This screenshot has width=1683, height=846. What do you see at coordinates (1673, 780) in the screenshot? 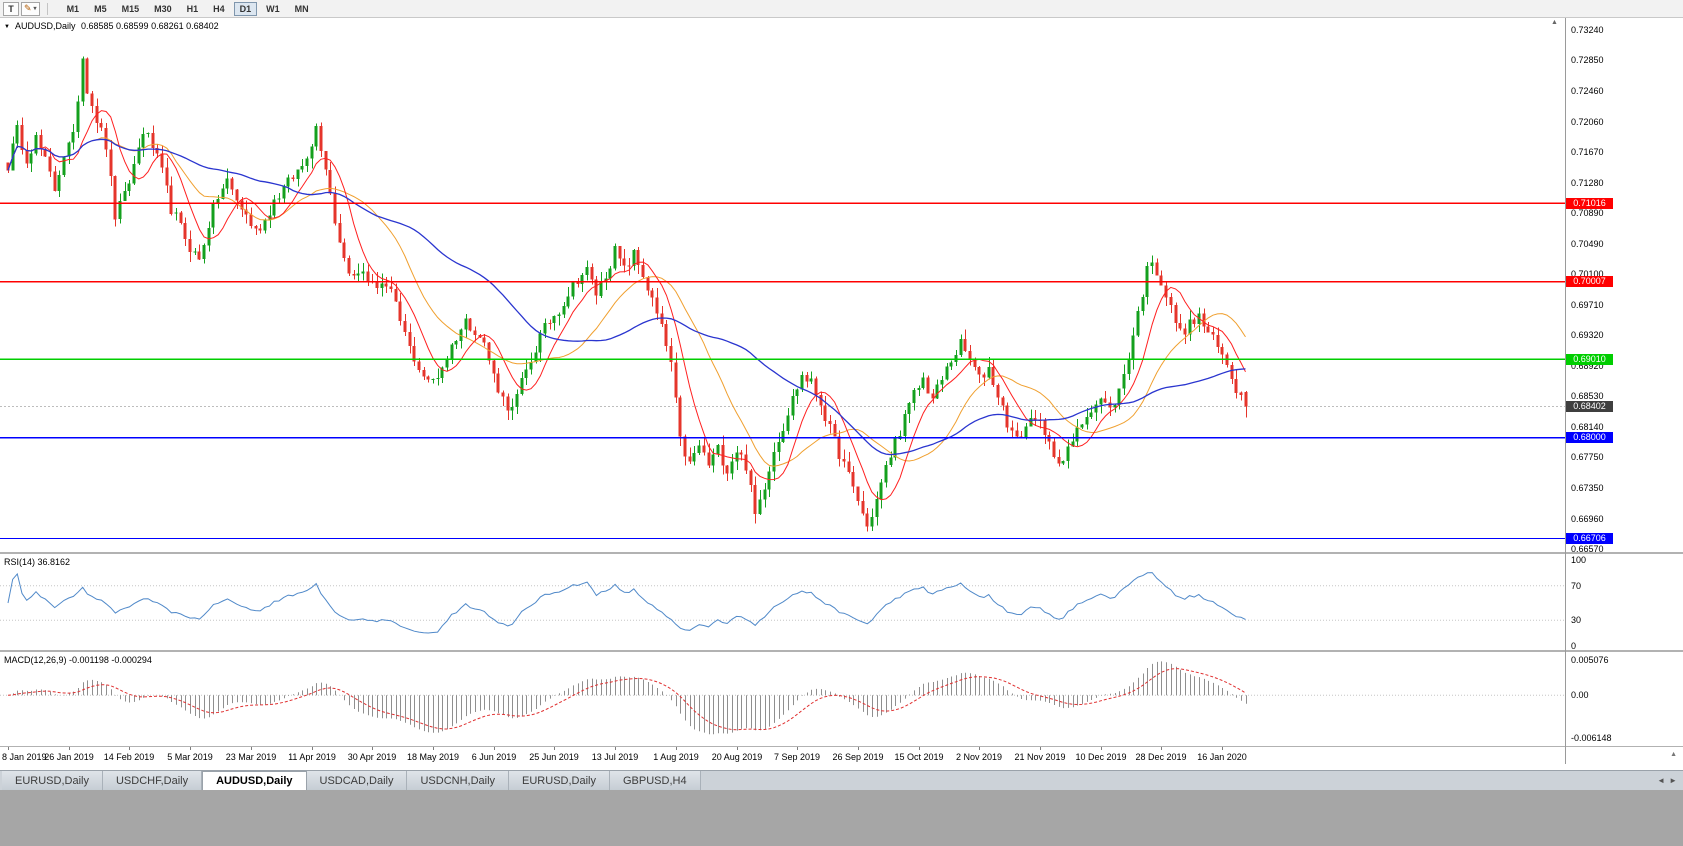
I see `tab-scroll-right-icon: ►` at bounding box center [1673, 780].